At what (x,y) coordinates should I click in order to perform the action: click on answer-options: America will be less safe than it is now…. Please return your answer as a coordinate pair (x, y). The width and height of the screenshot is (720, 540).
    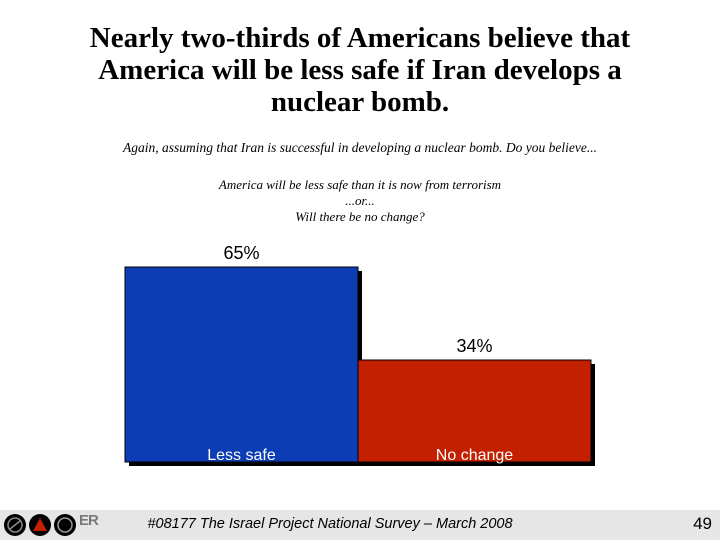
    Looking at the image, I should click on (360, 201).